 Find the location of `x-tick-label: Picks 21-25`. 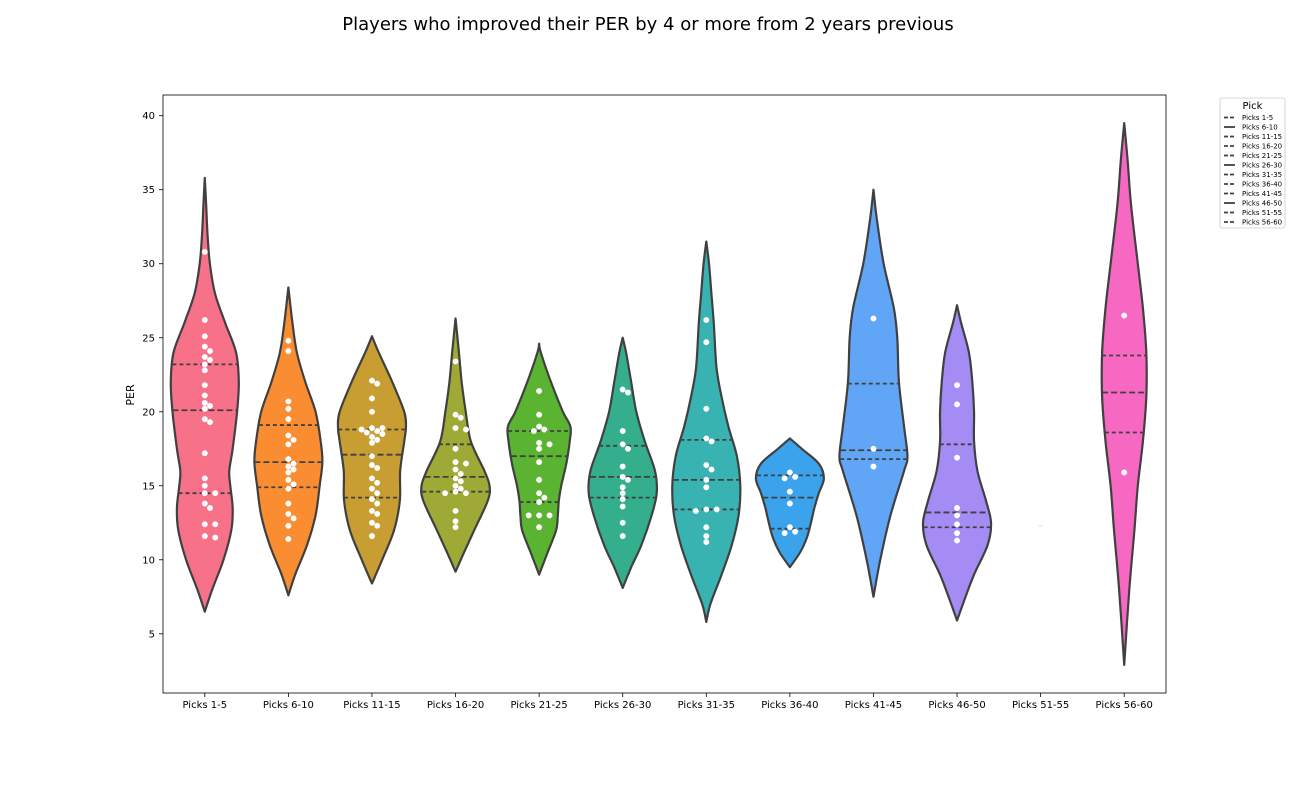

x-tick-label: Picks 21-25 is located at coordinates (538, 705).